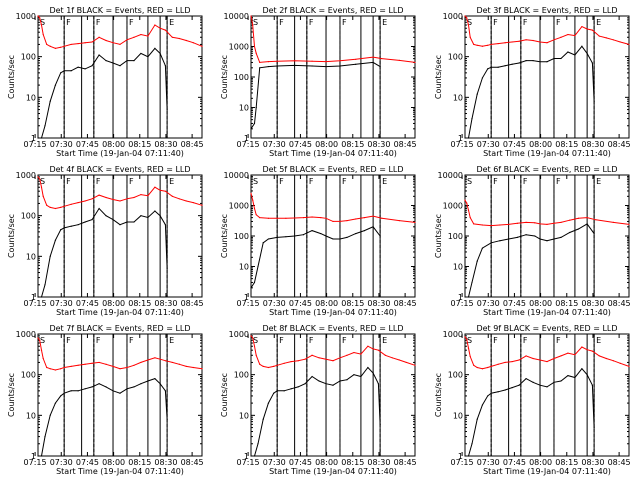  I want to click on y-tick-label: 10000, so click(236, 175).